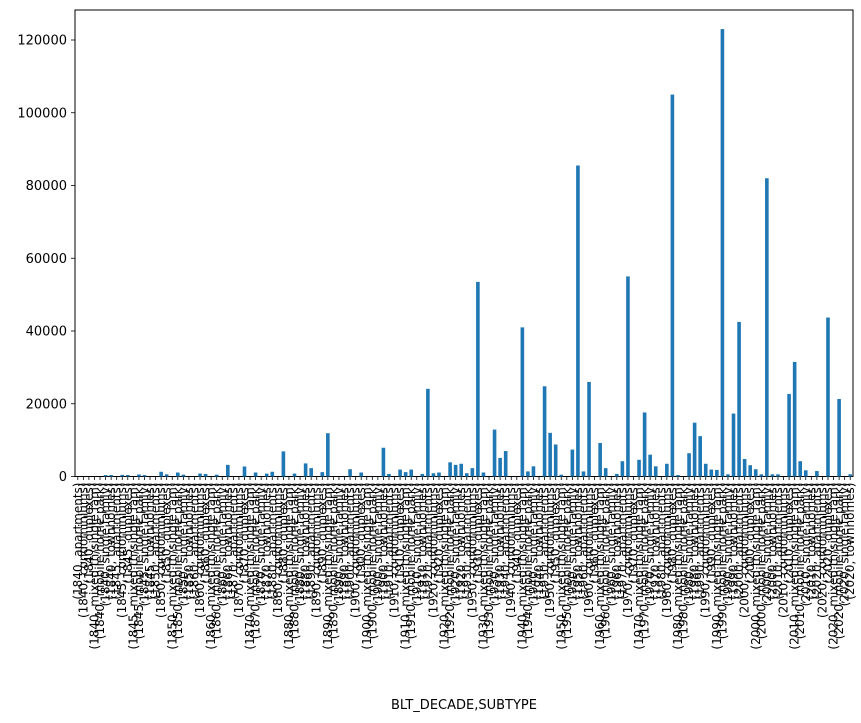 The image size is (861, 723). What do you see at coordinates (311, 541) in the screenshot?
I see `x-tick-label: (1890, apartments)` at bounding box center [311, 541].